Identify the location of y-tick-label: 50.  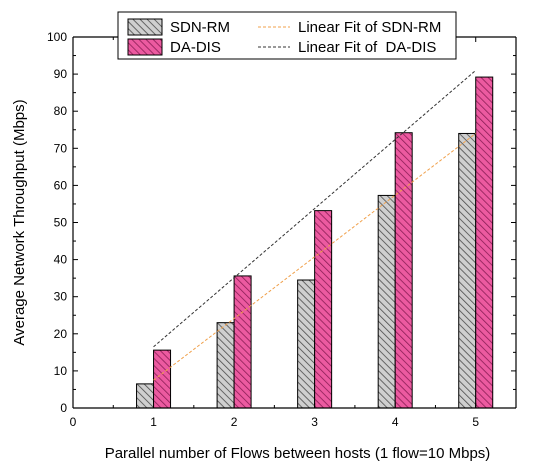
(61, 223).